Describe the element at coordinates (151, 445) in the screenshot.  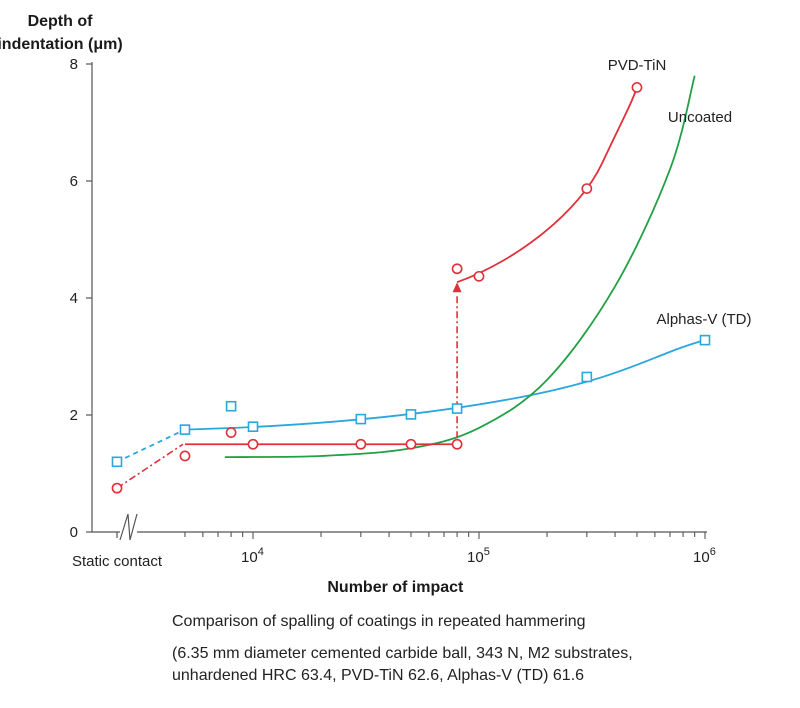
I see `alphas-v-static-connector` at that location.